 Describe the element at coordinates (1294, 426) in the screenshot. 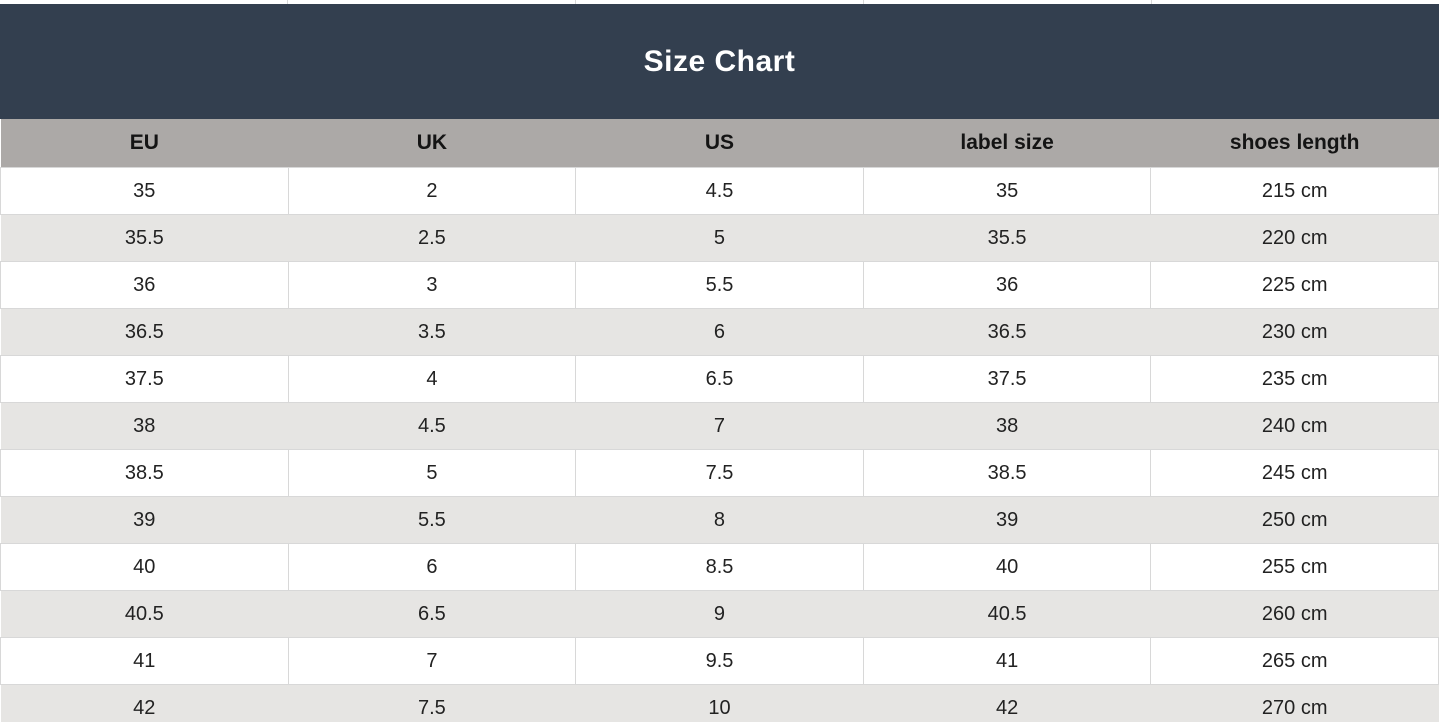

I see `table-cell: 240 cm` at that location.